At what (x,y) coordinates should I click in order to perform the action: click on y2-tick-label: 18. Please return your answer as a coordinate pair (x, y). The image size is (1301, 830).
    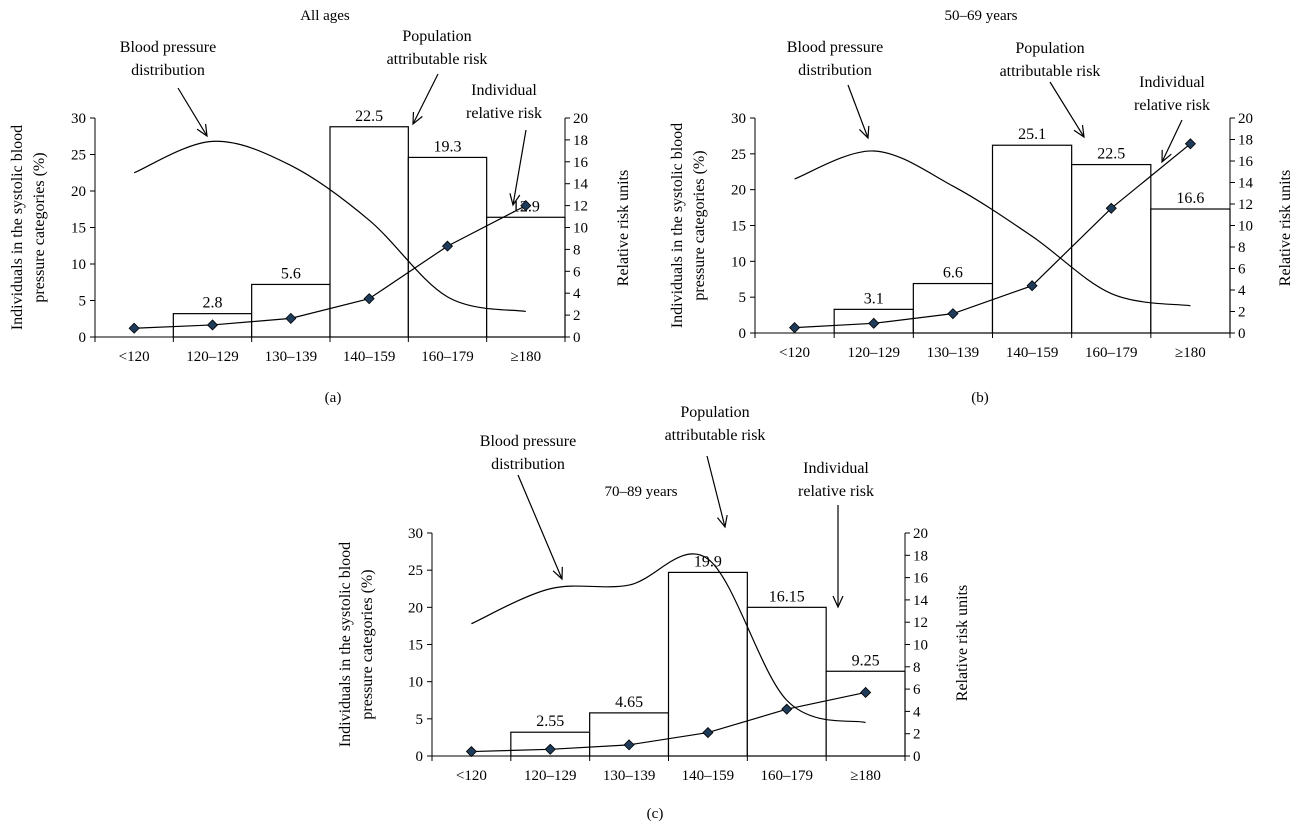
    Looking at the image, I should click on (1245, 141).